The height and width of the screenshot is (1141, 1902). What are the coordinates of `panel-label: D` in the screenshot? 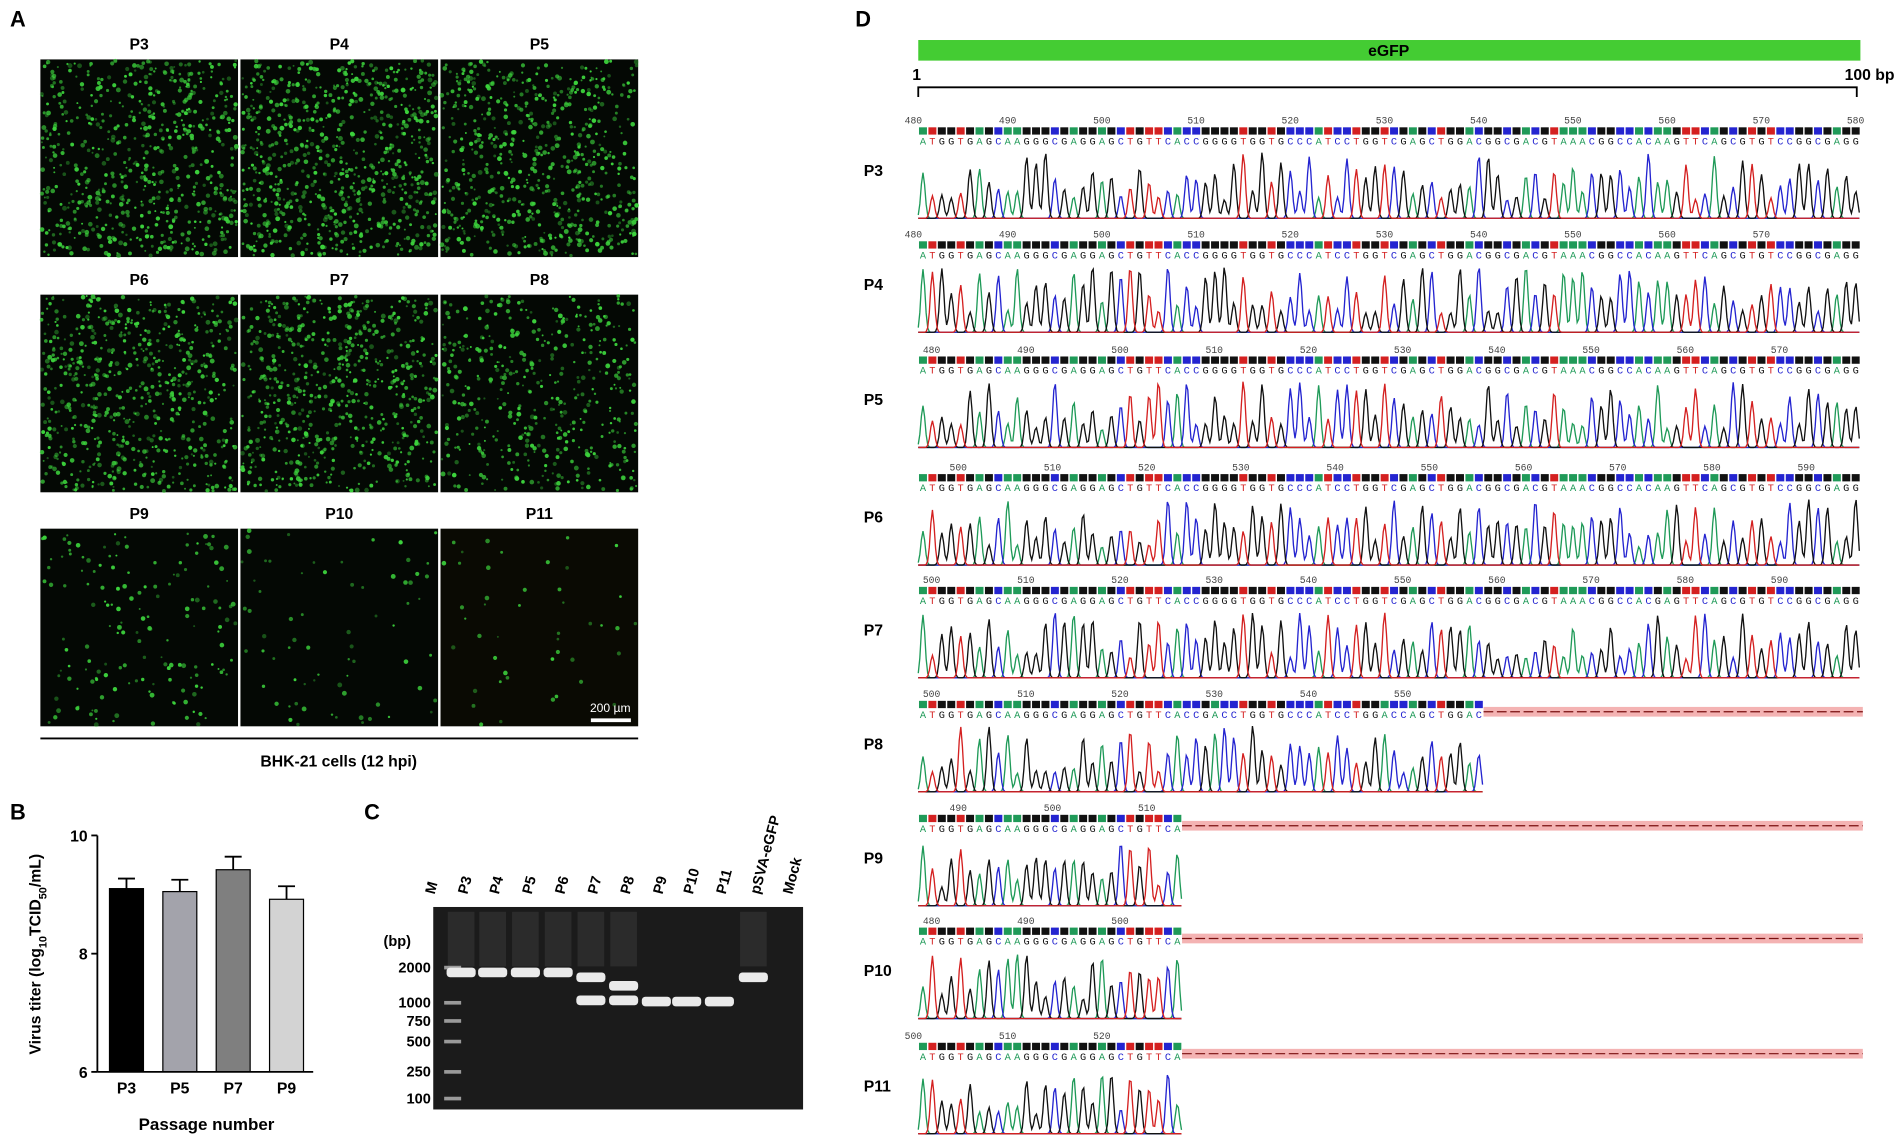 It's located at (863, 19).